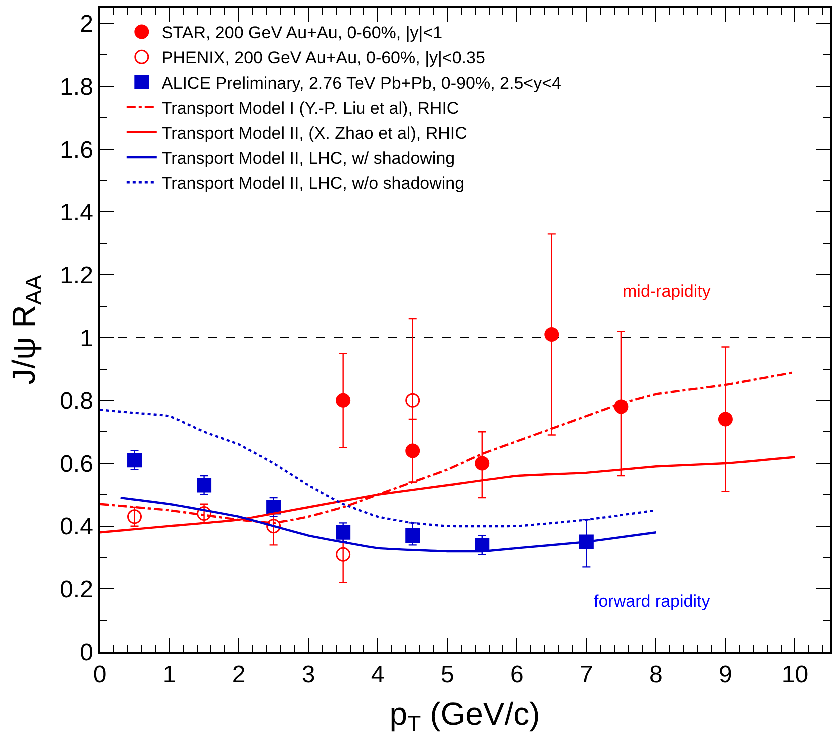 Image resolution: width=837 pixels, height=742 pixels. What do you see at coordinates (77, 402) in the screenshot?
I see `y-tick-label: 0.8` at bounding box center [77, 402].